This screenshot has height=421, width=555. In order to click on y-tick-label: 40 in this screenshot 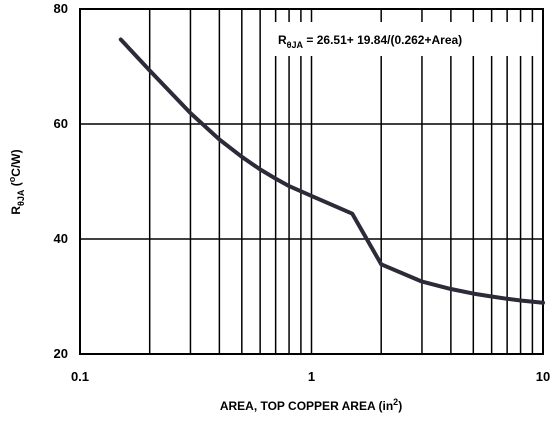, I will do `click(61, 238)`.